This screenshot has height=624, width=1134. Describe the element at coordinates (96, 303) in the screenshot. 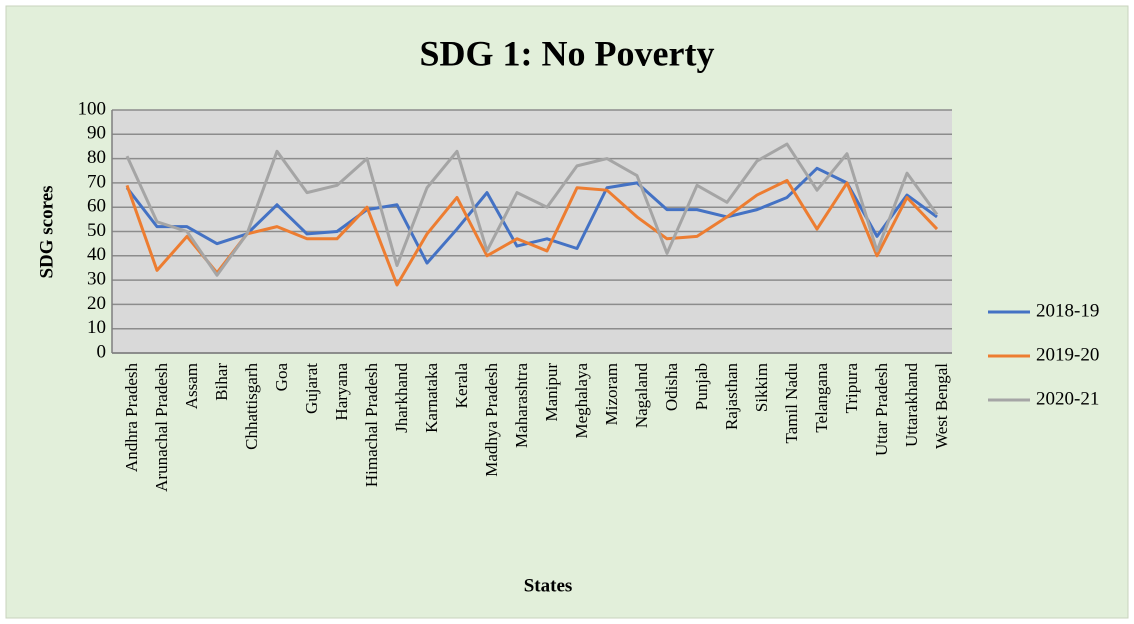

I see `y-tick-label: 20` at that location.